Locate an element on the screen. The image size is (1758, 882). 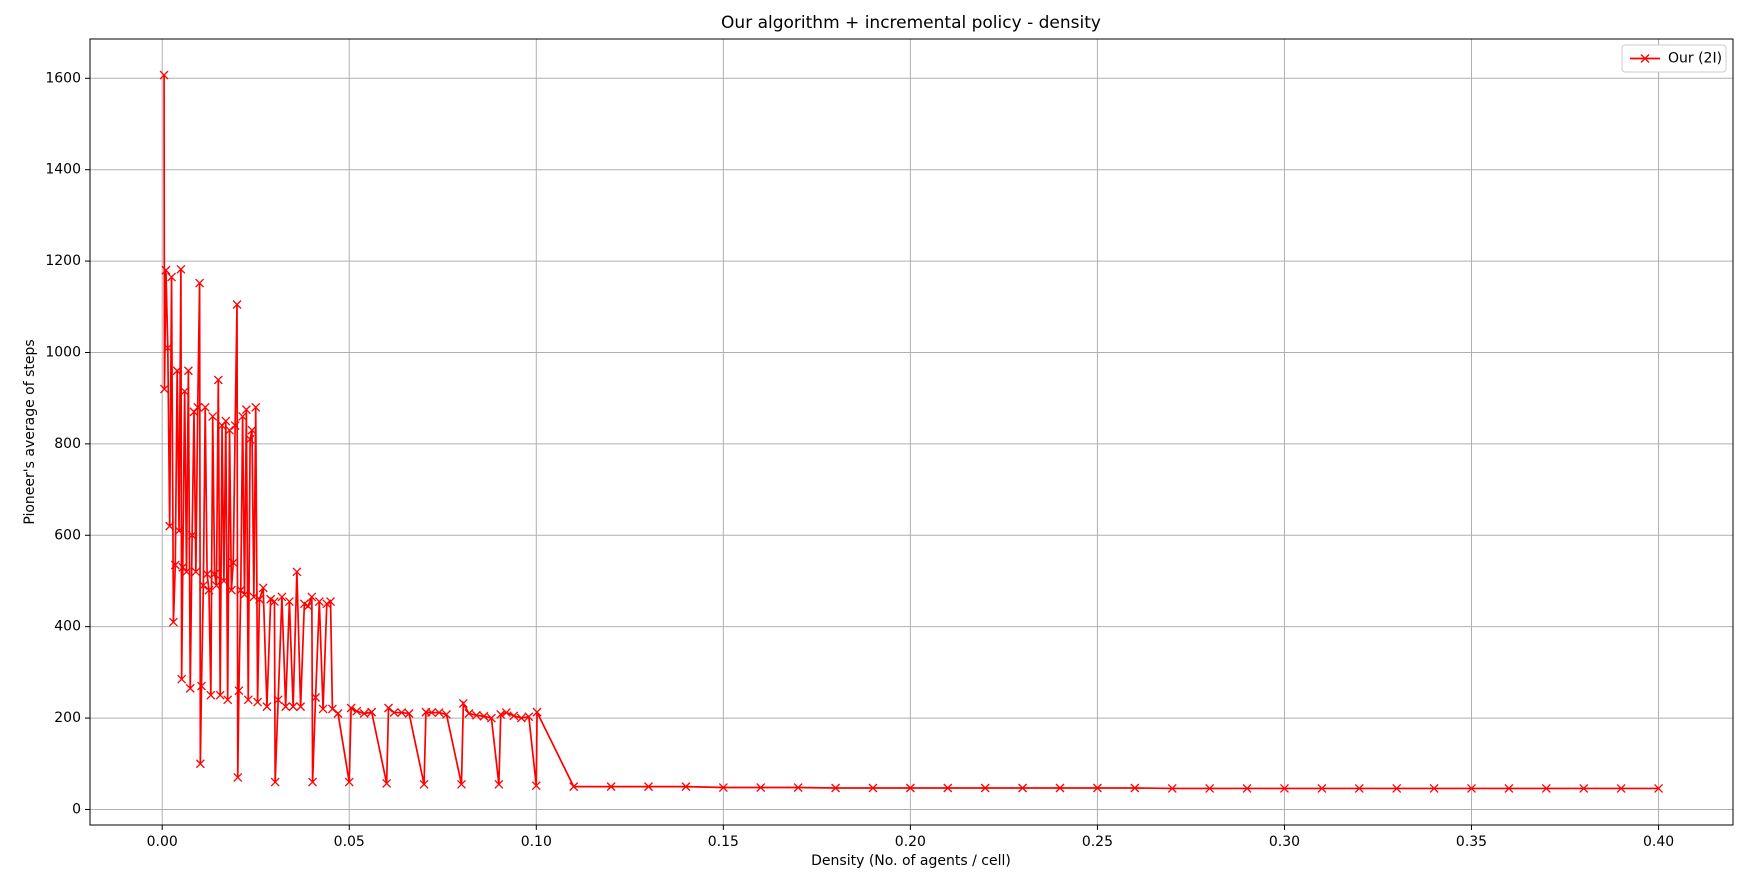
y-tick-label: 1000 is located at coordinates (63, 352).